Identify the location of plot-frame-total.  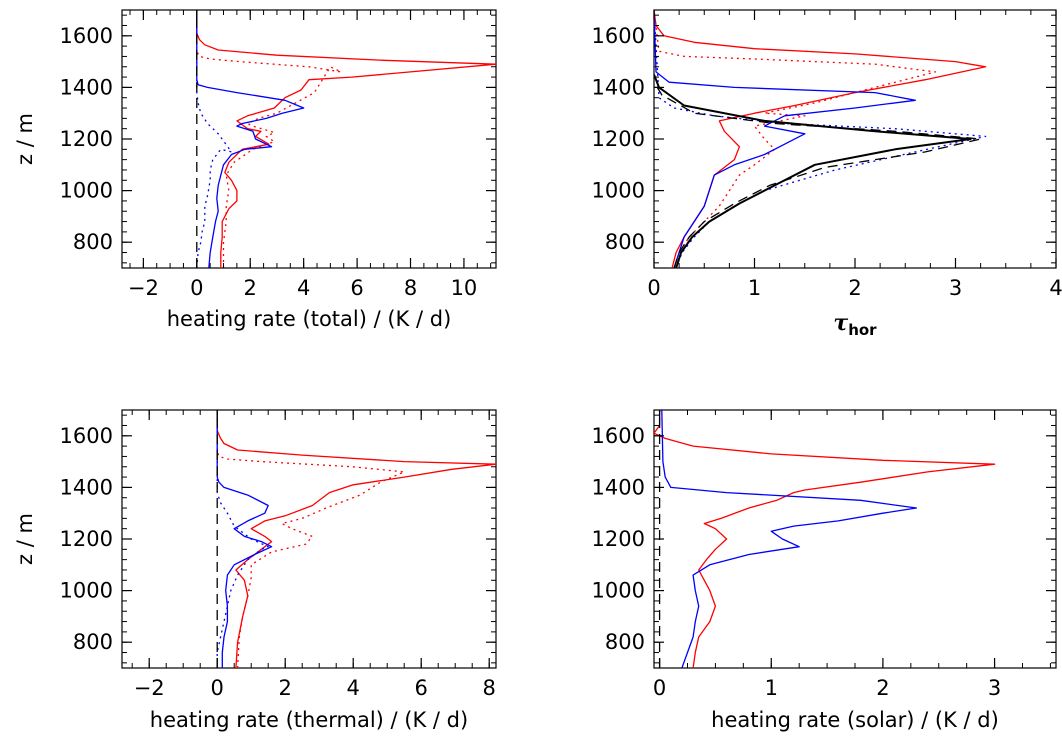
(309, 139).